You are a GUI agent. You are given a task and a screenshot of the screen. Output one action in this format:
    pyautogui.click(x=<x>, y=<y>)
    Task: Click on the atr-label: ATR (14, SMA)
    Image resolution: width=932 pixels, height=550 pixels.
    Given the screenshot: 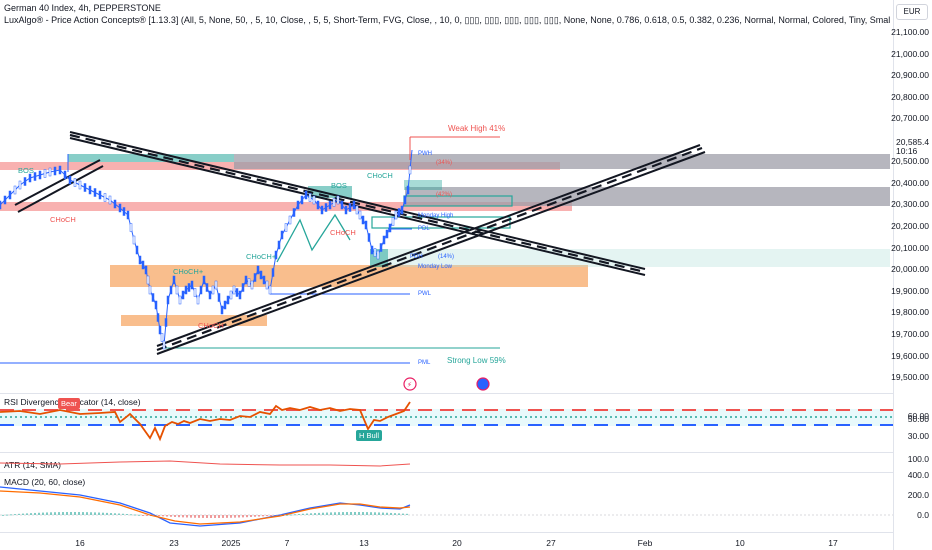 What is the action you would take?
    pyautogui.click(x=32, y=465)
    